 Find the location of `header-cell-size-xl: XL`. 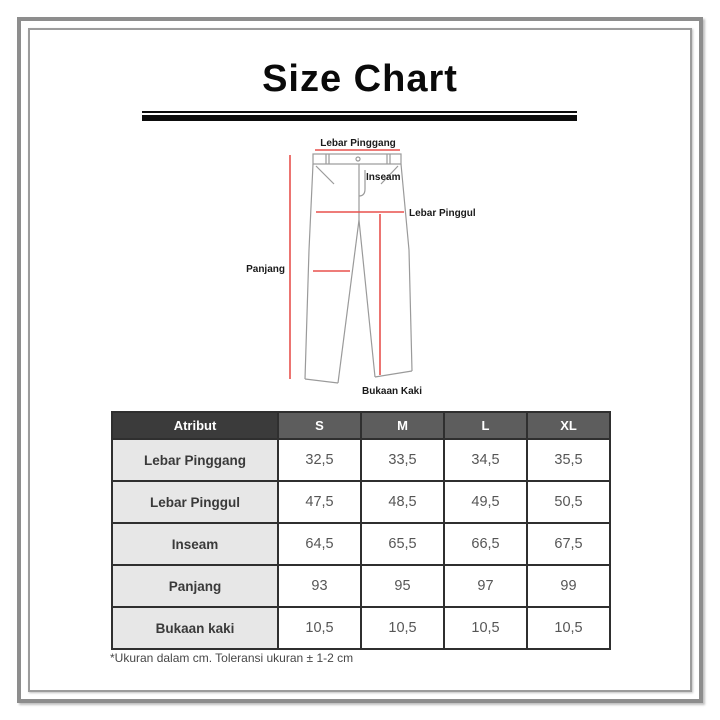

header-cell-size-xl: XL is located at coordinates (568, 425).